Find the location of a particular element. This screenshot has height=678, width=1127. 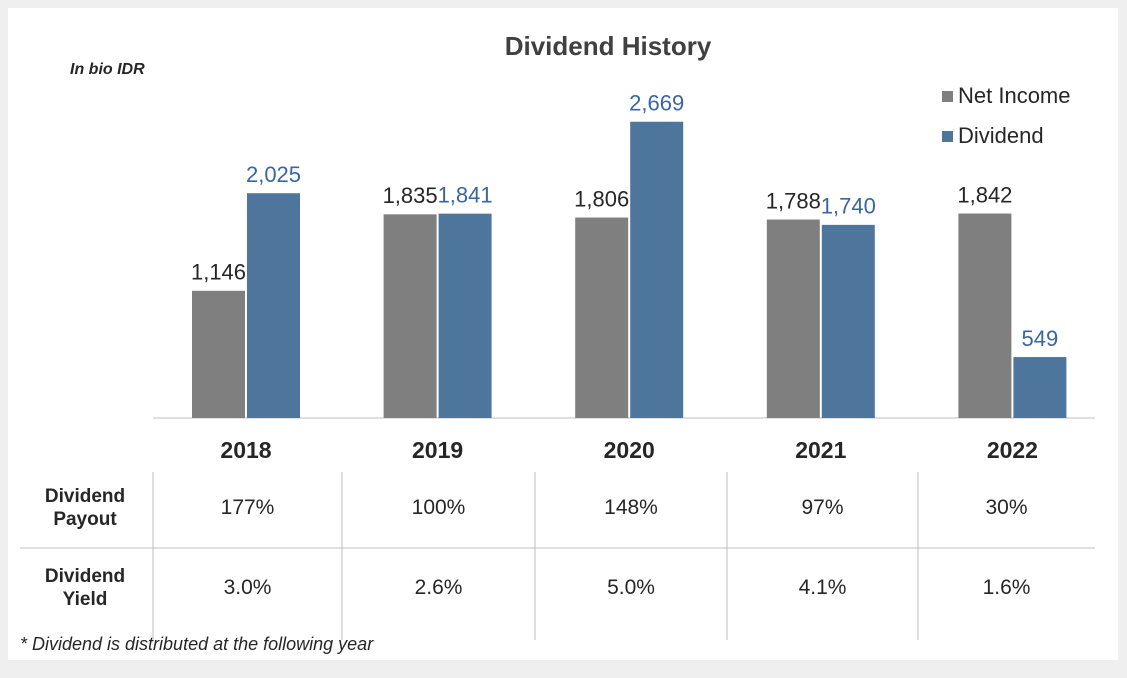

table-cell: 30% is located at coordinates (1006, 507).